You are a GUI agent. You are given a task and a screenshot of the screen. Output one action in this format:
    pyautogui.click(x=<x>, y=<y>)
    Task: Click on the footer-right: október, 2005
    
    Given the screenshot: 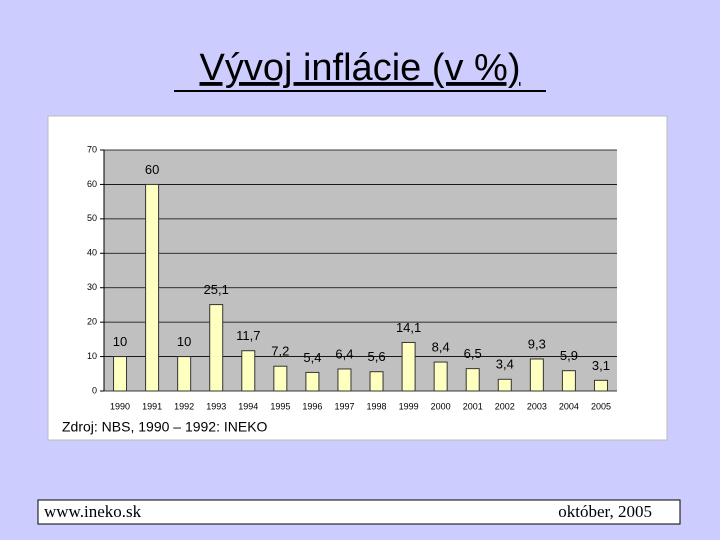 What is the action you would take?
    pyautogui.click(x=605, y=511)
    